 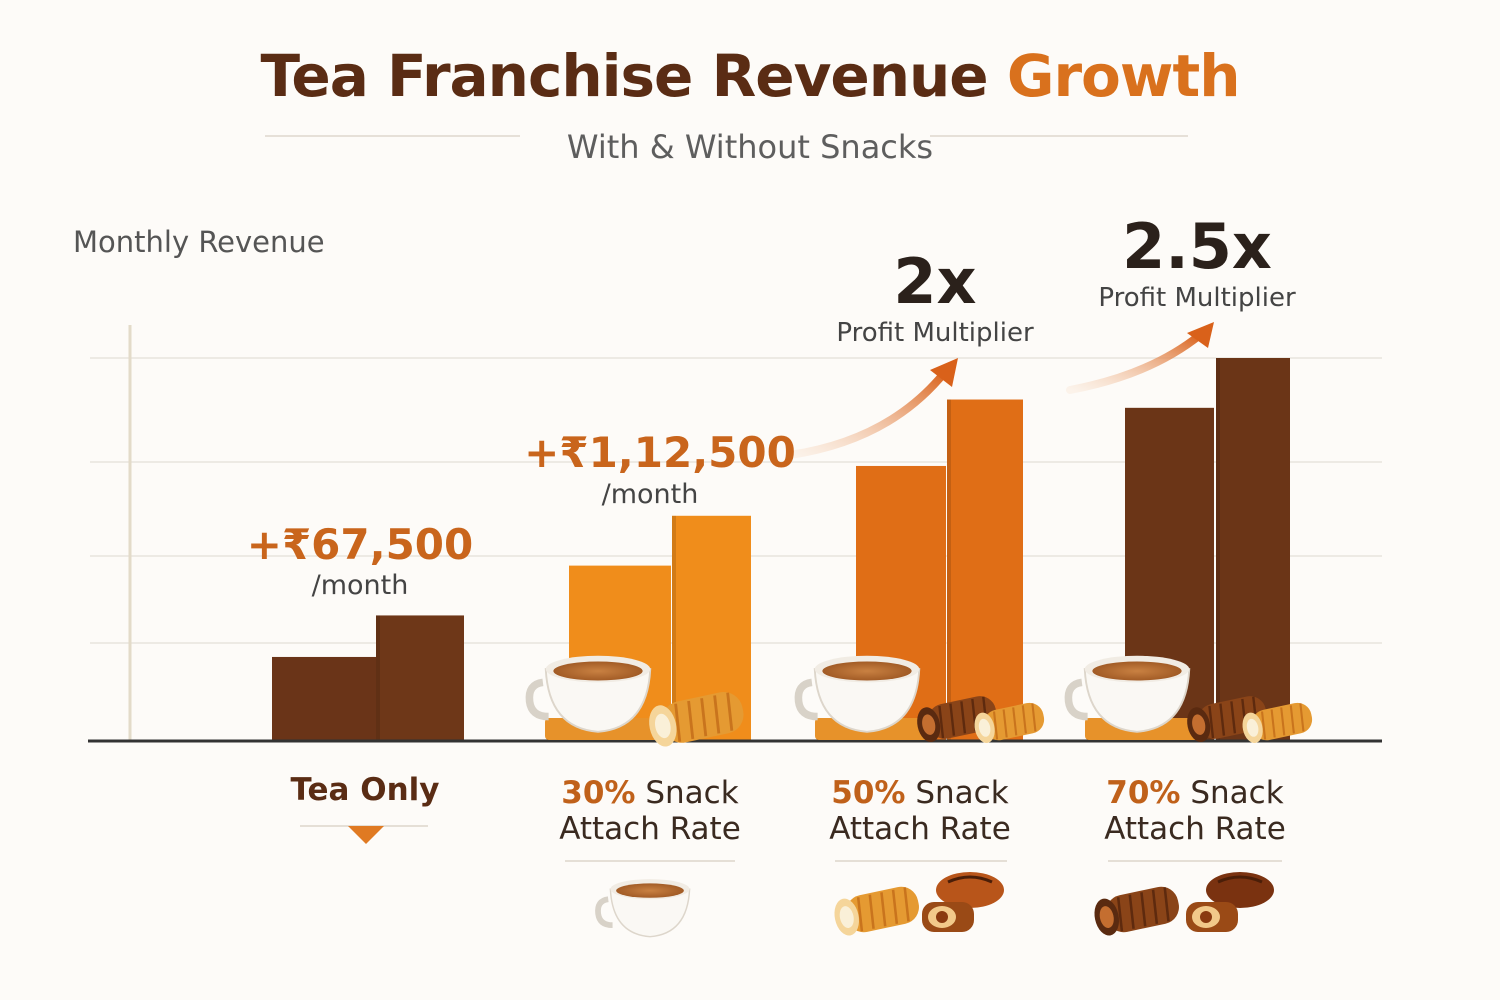 What do you see at coordinates (1195, 811) in the screenshot?
I see `category-label-70: 70% Snack Attach Rate` at bounding box center [1195, 811].